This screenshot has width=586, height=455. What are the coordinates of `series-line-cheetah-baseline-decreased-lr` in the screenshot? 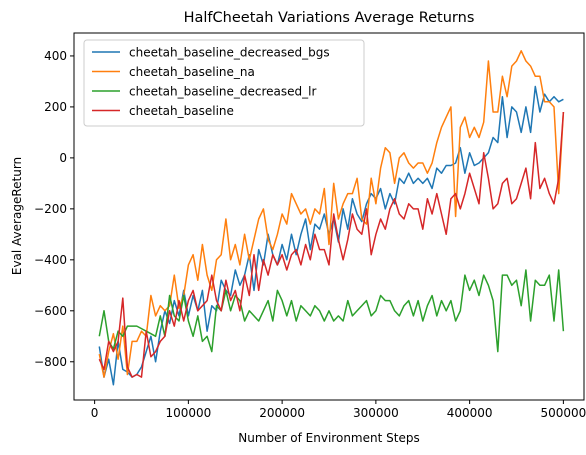 It's located at (331, 311).